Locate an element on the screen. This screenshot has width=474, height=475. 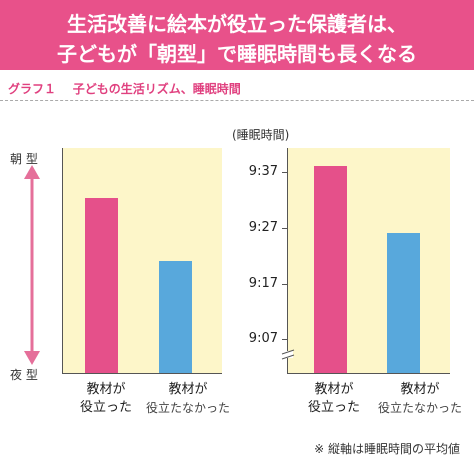
right-category-not-useful: 教材が 役立たなかった is located at coordinates (420, 399).